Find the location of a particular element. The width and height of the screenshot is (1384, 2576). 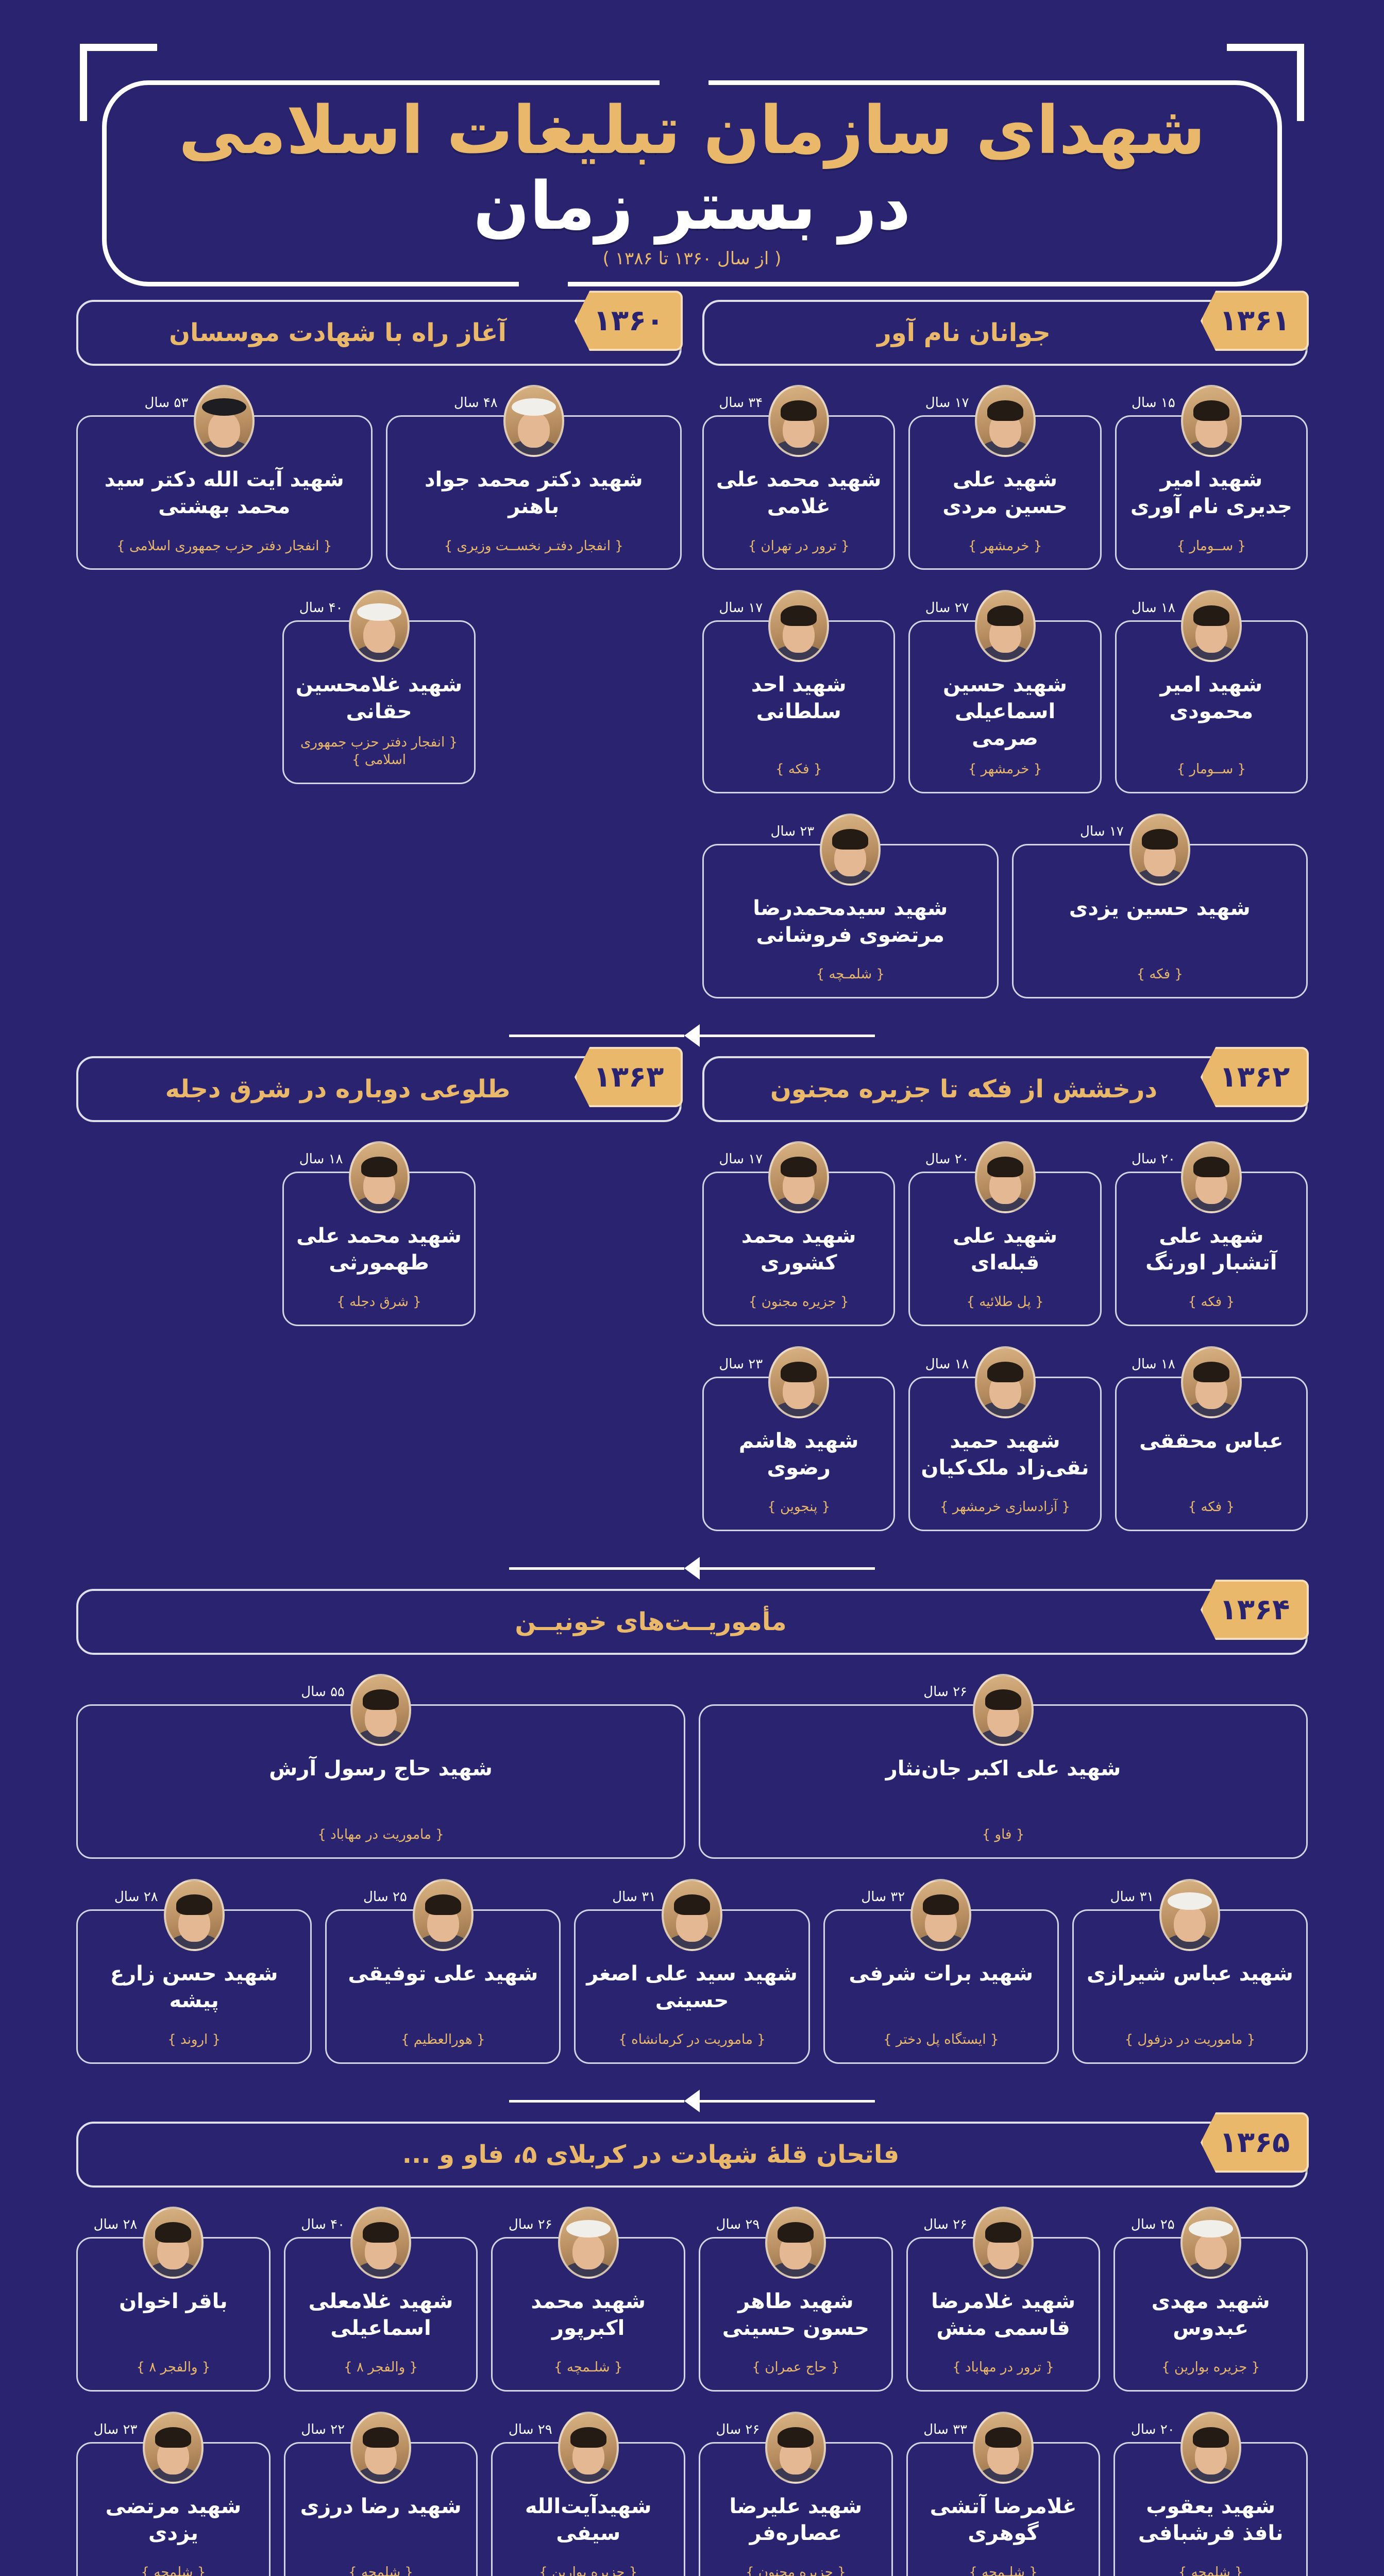

page-title: شهدای سازمان تبلیغات اسلامی در بستر زمان is located at coordinates (692, 168).